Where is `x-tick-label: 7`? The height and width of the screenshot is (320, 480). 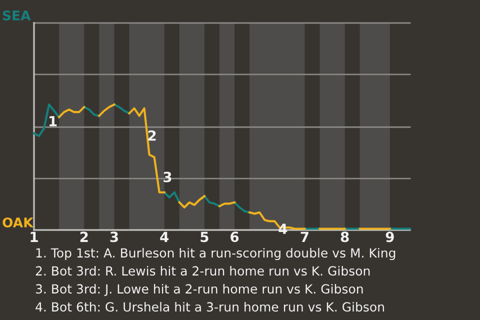
x-tick-label: 7 is located at coordinates (304, 237).